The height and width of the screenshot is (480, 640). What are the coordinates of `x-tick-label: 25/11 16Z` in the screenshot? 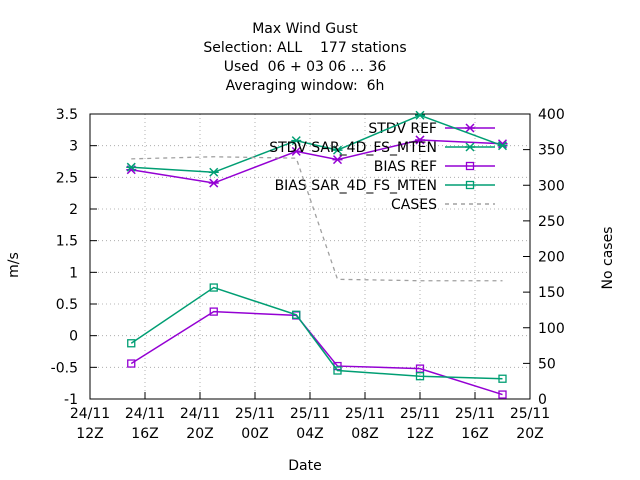 It's located at (475, 424).